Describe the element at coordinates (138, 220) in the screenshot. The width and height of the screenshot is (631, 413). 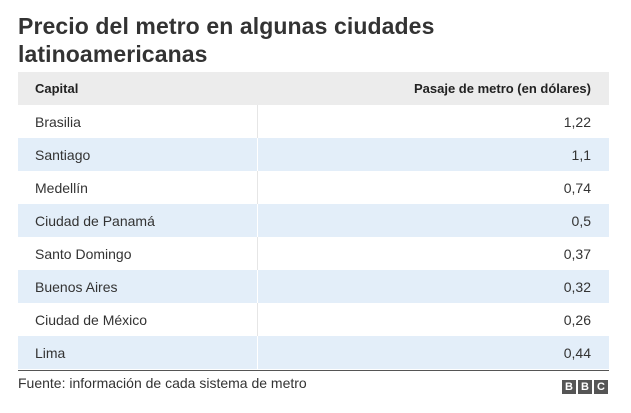
I see `cell-capital: Ciudad de Panamá` at that location.